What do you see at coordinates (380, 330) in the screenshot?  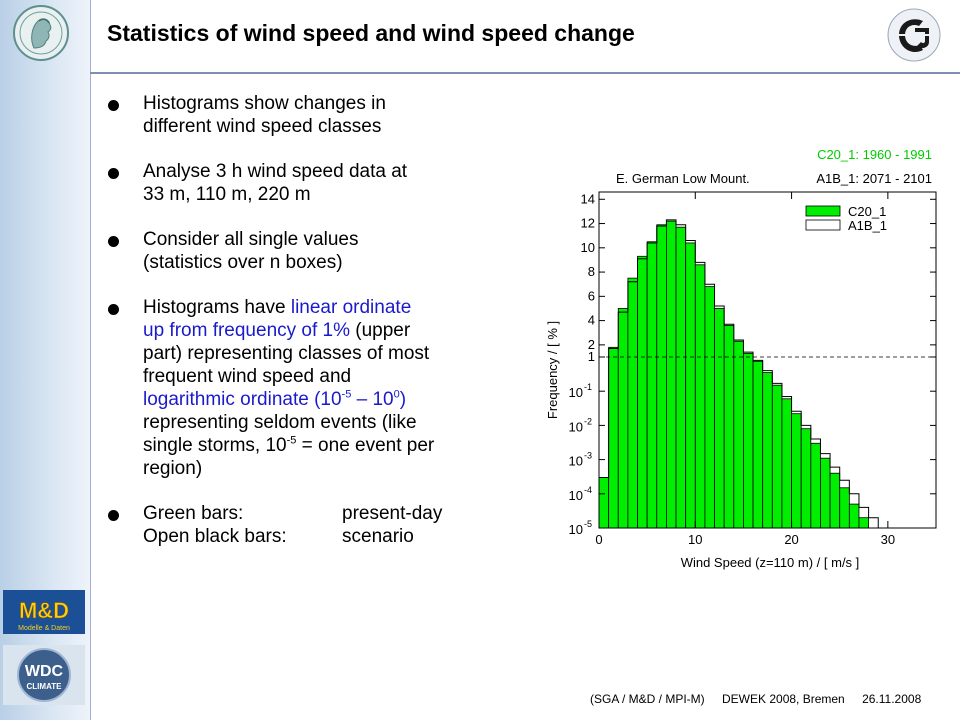 I see `bullet-text: (upper` at bounding box center [380, 330].